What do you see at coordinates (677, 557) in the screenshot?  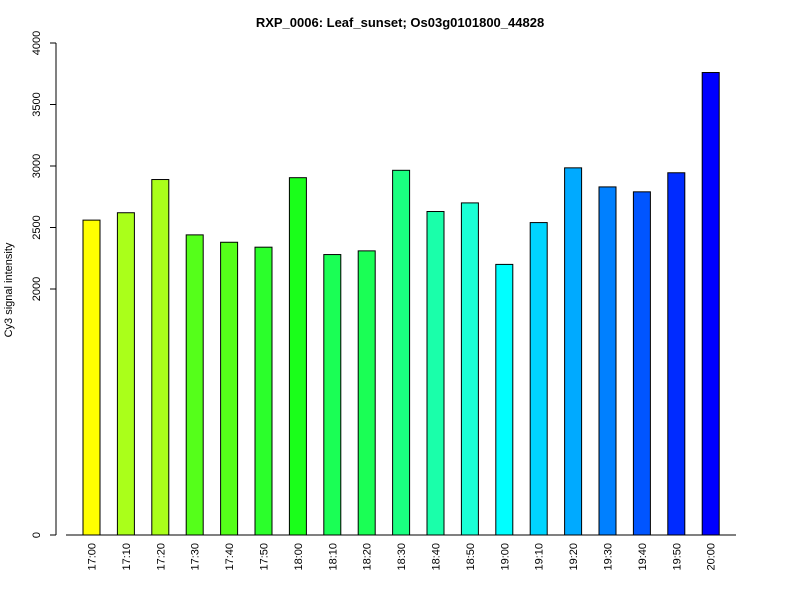 I see `x-tick-label: 19:50` at bounding box center [677, 557].